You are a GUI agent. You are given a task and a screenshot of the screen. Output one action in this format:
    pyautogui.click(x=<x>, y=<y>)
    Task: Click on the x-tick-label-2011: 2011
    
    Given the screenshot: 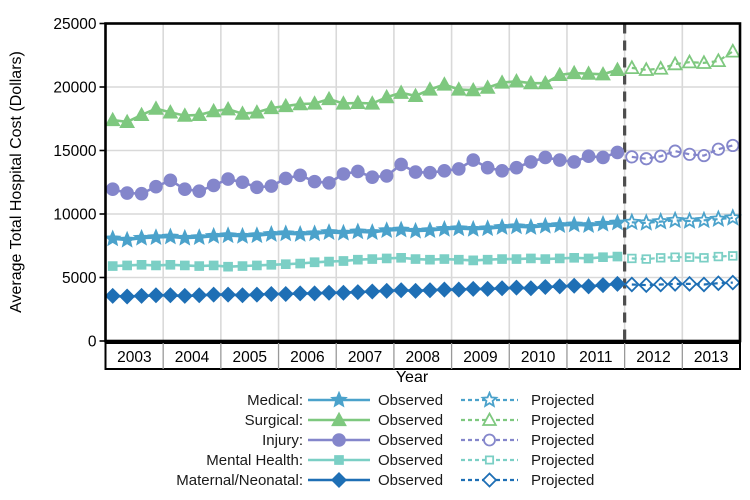 What is the action you would take?
    pyautogui.click(x=595, y=357)
    